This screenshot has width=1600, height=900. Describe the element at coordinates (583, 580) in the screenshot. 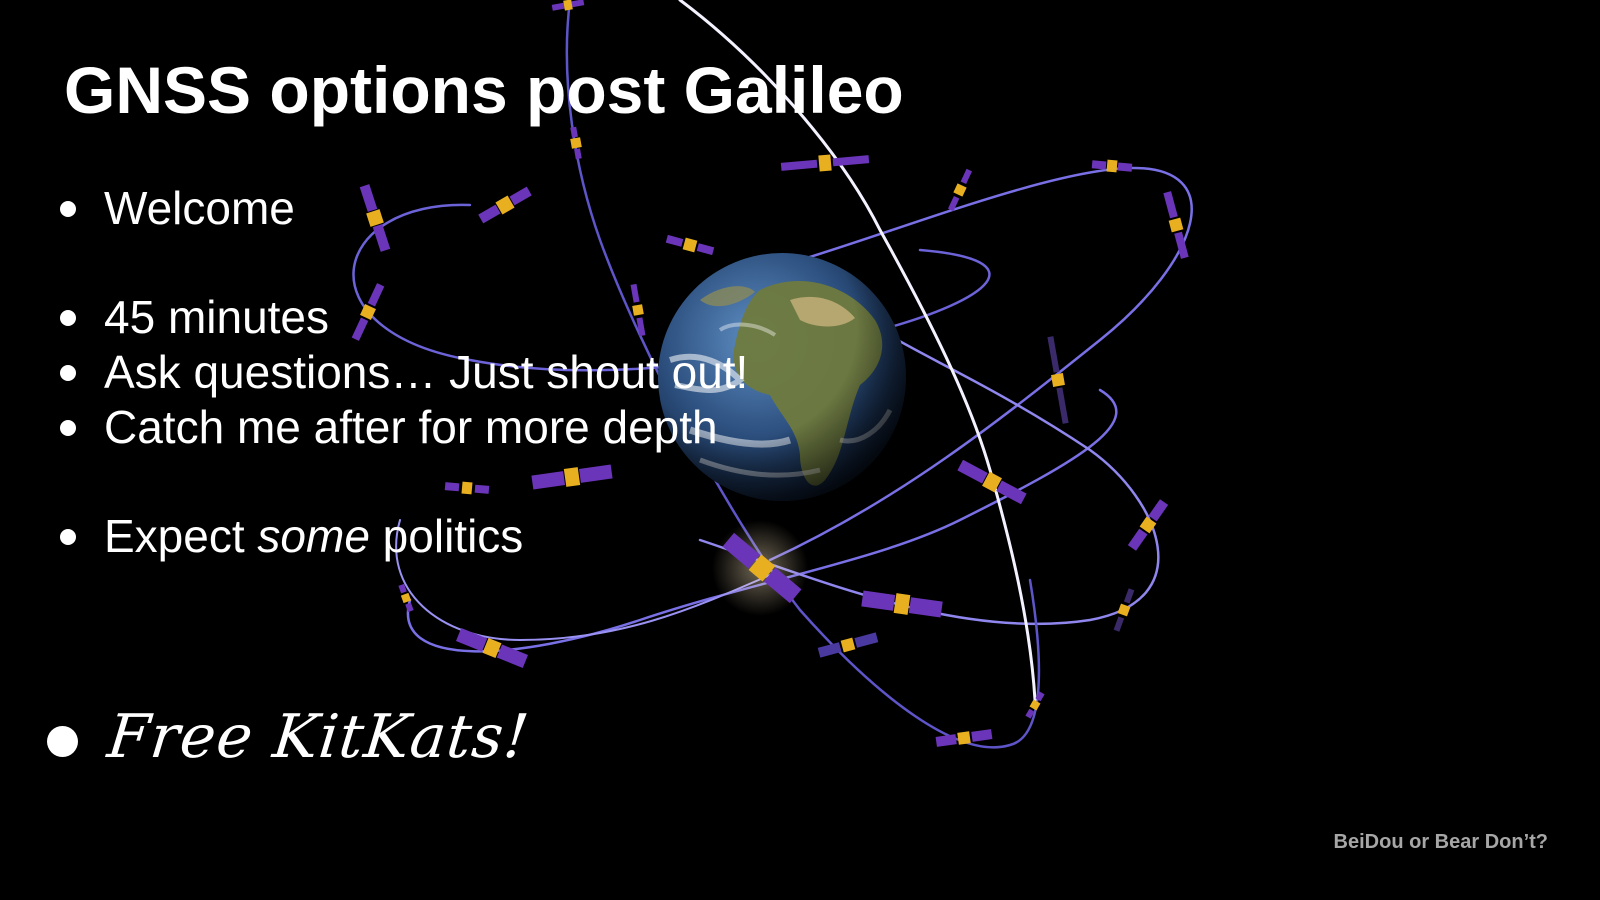

I see `orbit-ring-outer-left` at that location.